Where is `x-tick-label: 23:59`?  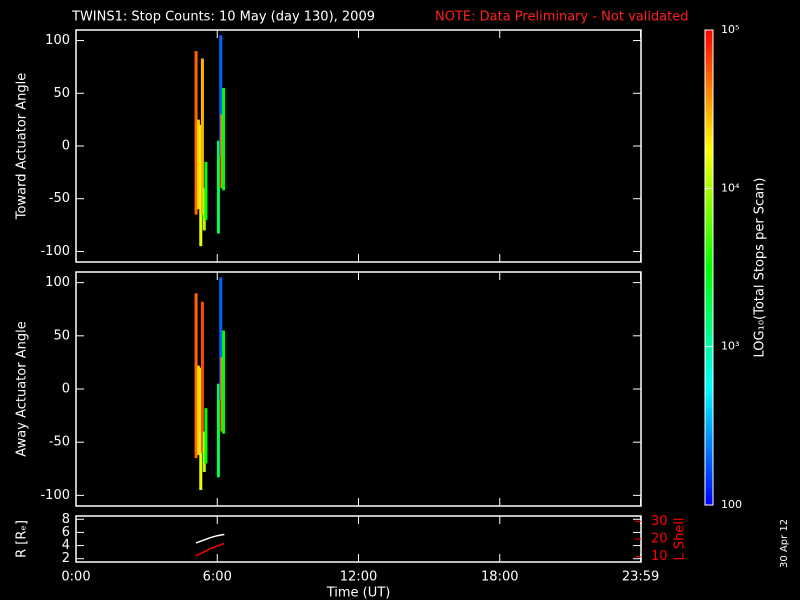 x-tick-label: 23:59 is located at coordinates (640, 577).